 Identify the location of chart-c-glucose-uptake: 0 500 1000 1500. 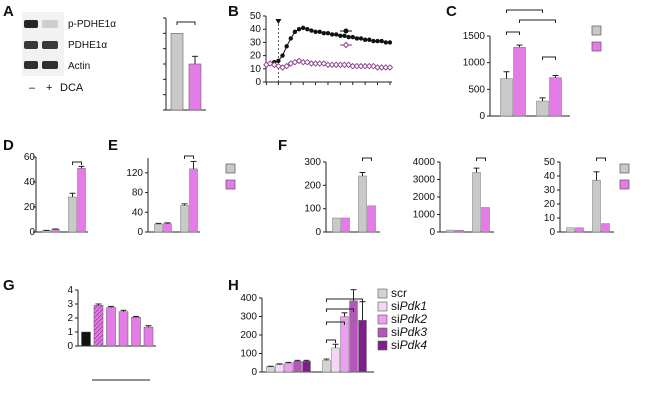
(532, 65).